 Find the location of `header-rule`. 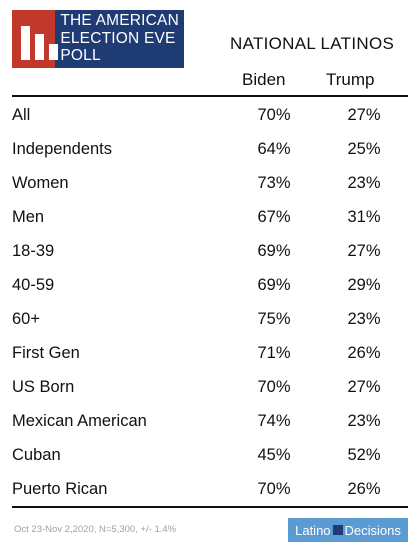

header-rule is located at coordinates (210, 96).